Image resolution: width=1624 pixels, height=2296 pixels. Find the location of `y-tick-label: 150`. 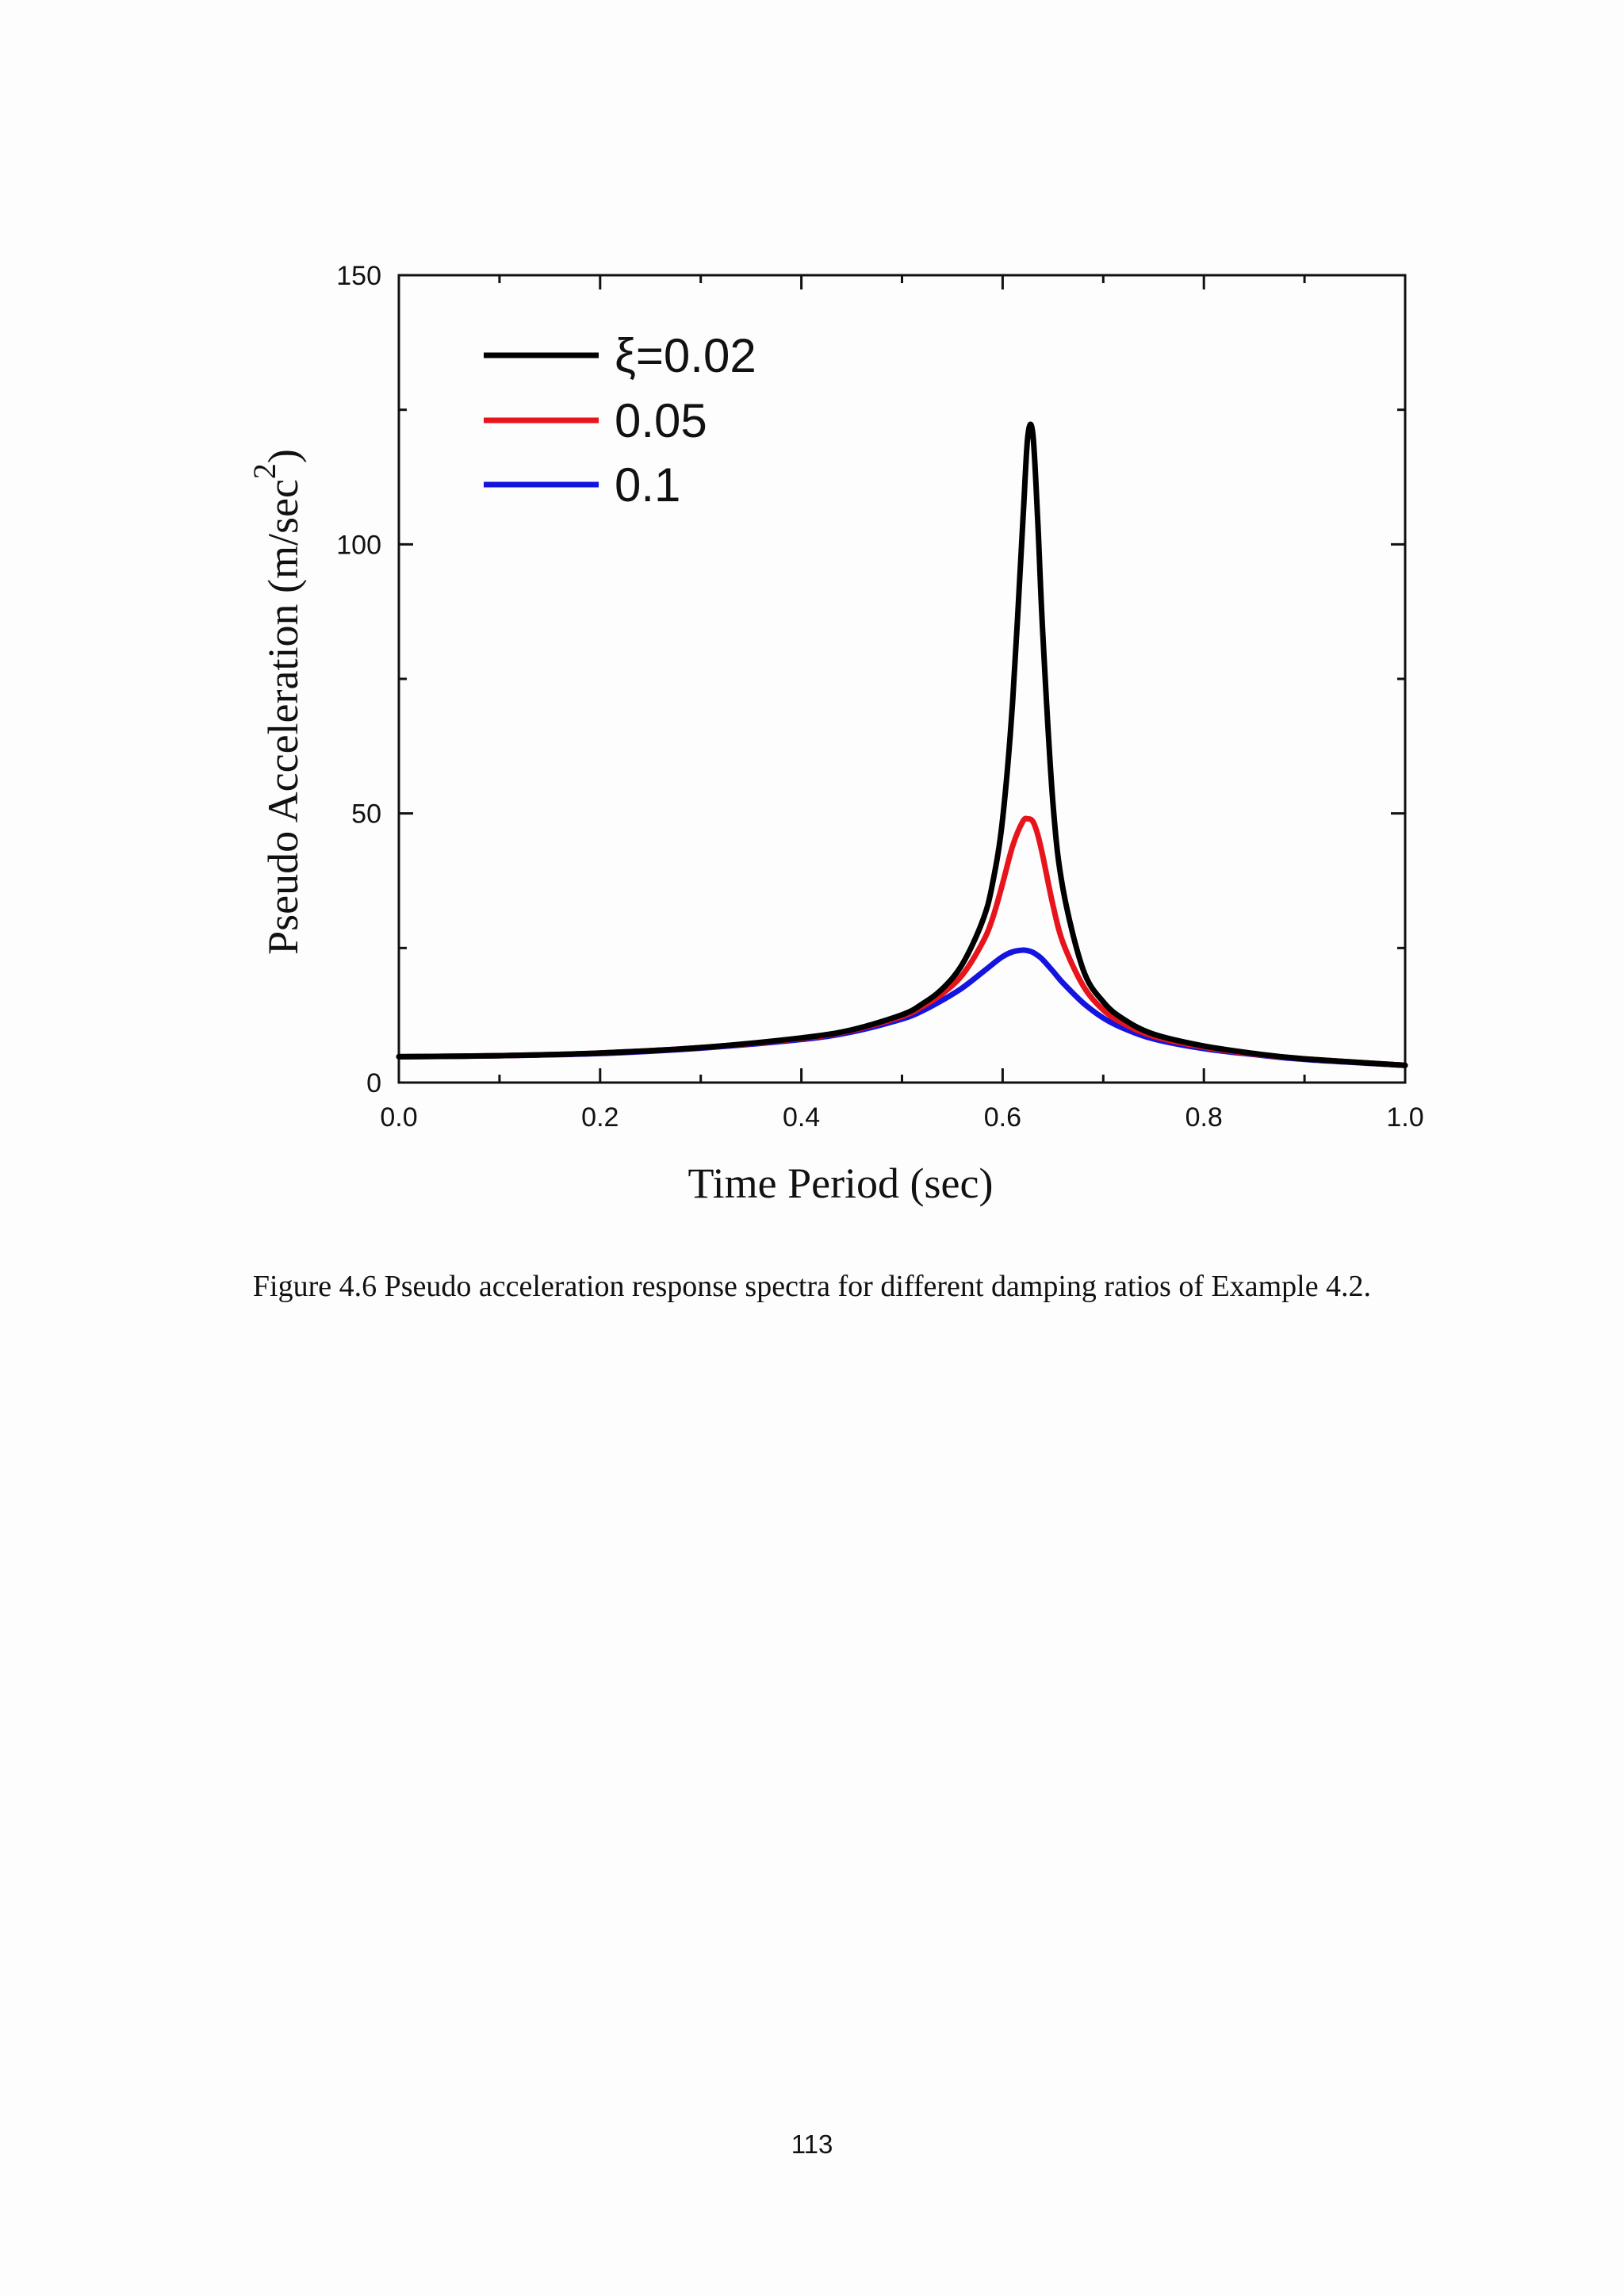

y-tick-label: 150 is located at coordinates (358, 276).